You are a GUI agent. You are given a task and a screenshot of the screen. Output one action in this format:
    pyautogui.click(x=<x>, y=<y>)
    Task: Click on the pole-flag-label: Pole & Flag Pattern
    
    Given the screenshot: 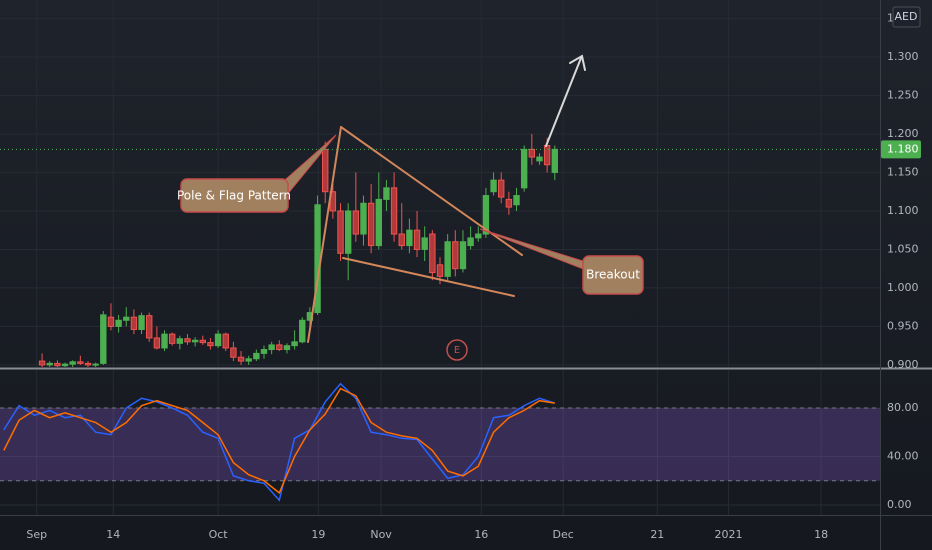 What is the action you would take?
    pyautogui.click(x=234, y=196)
    